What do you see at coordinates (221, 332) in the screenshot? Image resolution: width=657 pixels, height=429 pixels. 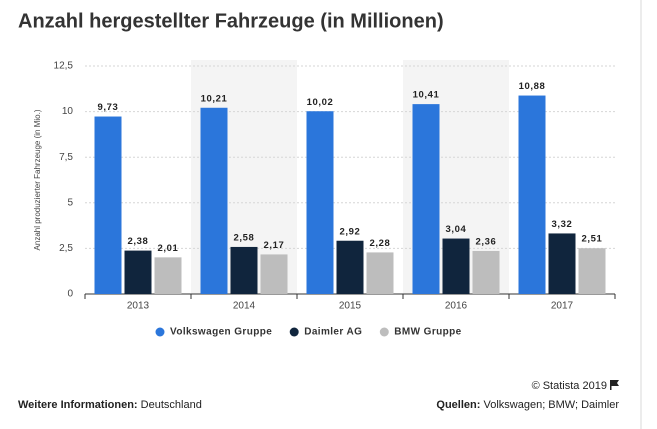 I see `legend-label: Volkswagen Gruppe` at bounding box center [221, 332].